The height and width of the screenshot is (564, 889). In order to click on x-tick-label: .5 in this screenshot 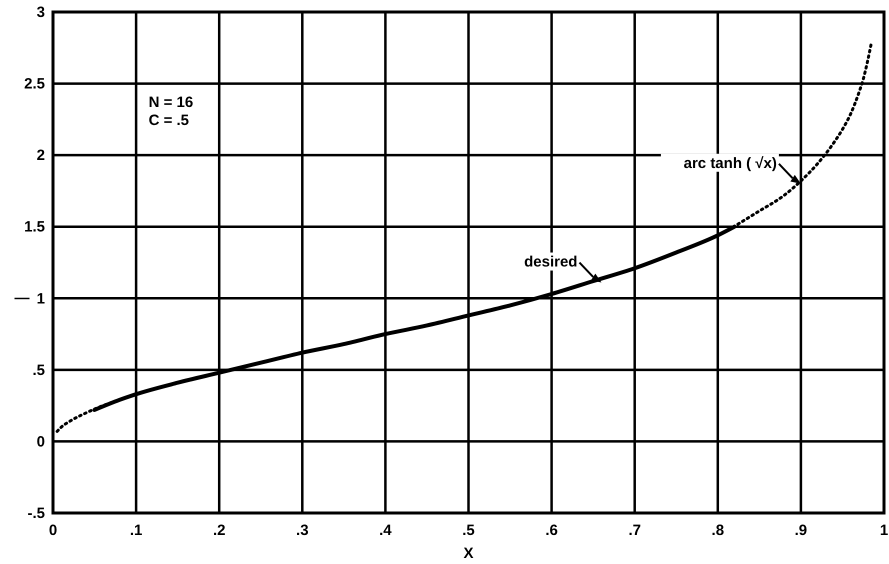, I will do `click(468, 530)`.